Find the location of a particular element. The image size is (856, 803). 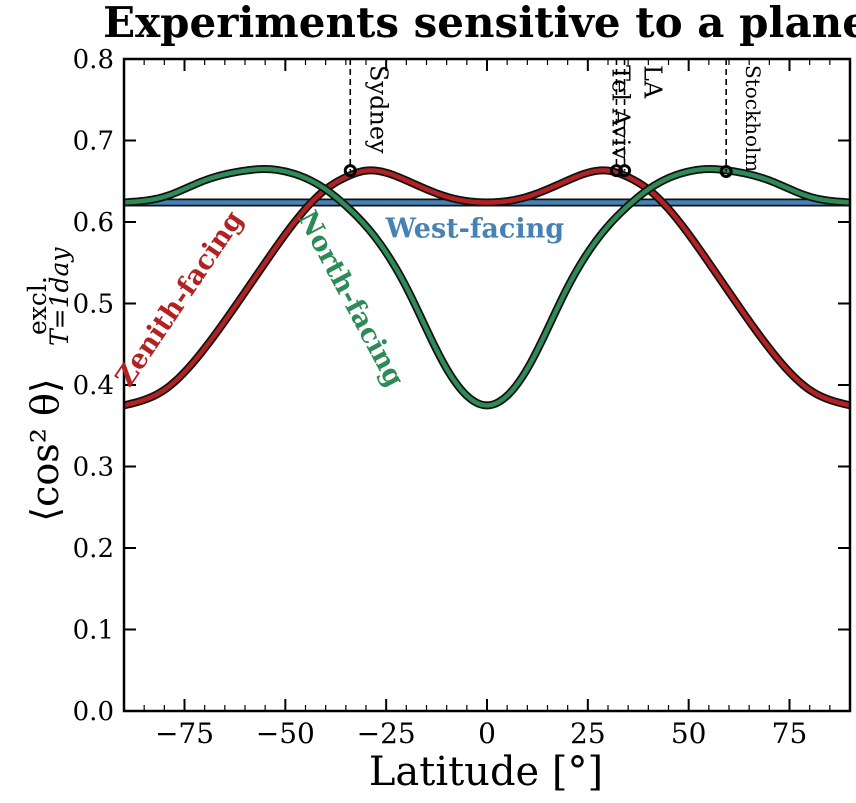

location-label-sydney: Sydney is located at coordinates (378, 109).